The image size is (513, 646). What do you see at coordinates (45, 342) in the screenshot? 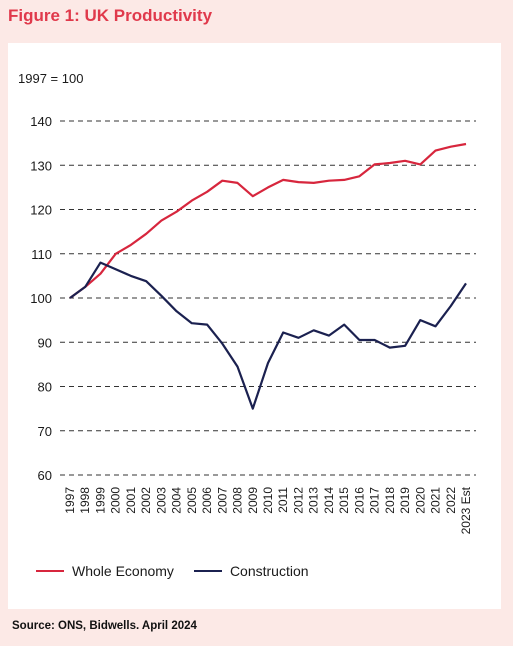
I see `y-tick-label: 90` at bounding box center [45, 342].